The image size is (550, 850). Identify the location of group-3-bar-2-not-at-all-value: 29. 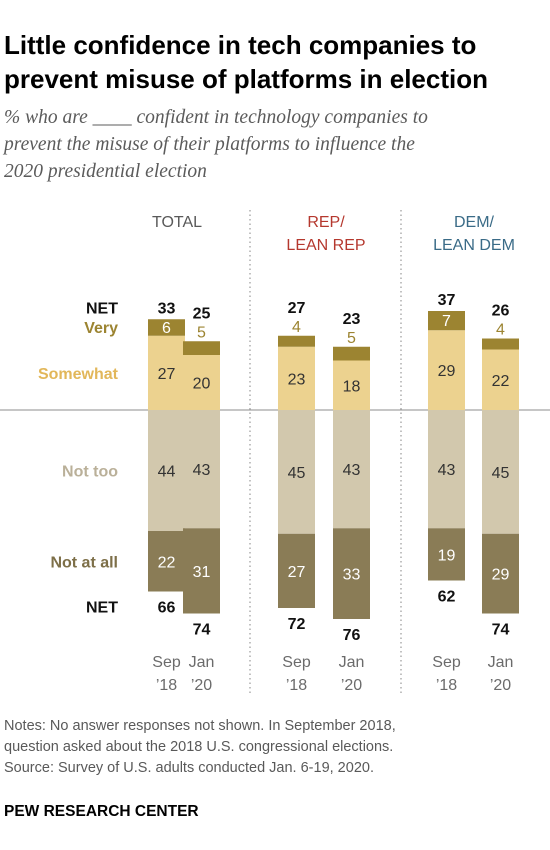
(501, 575).